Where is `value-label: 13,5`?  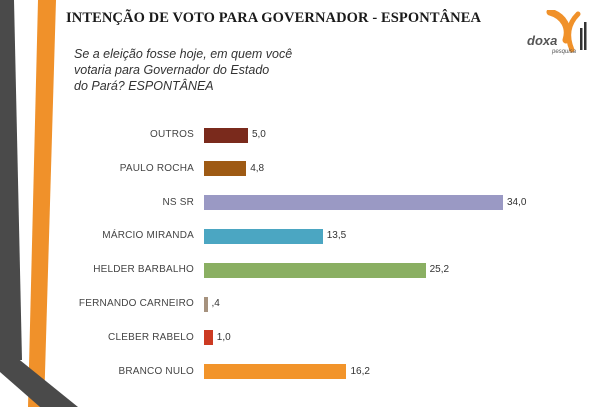
value-label: 13,5 is located at coordinates (336, 236).